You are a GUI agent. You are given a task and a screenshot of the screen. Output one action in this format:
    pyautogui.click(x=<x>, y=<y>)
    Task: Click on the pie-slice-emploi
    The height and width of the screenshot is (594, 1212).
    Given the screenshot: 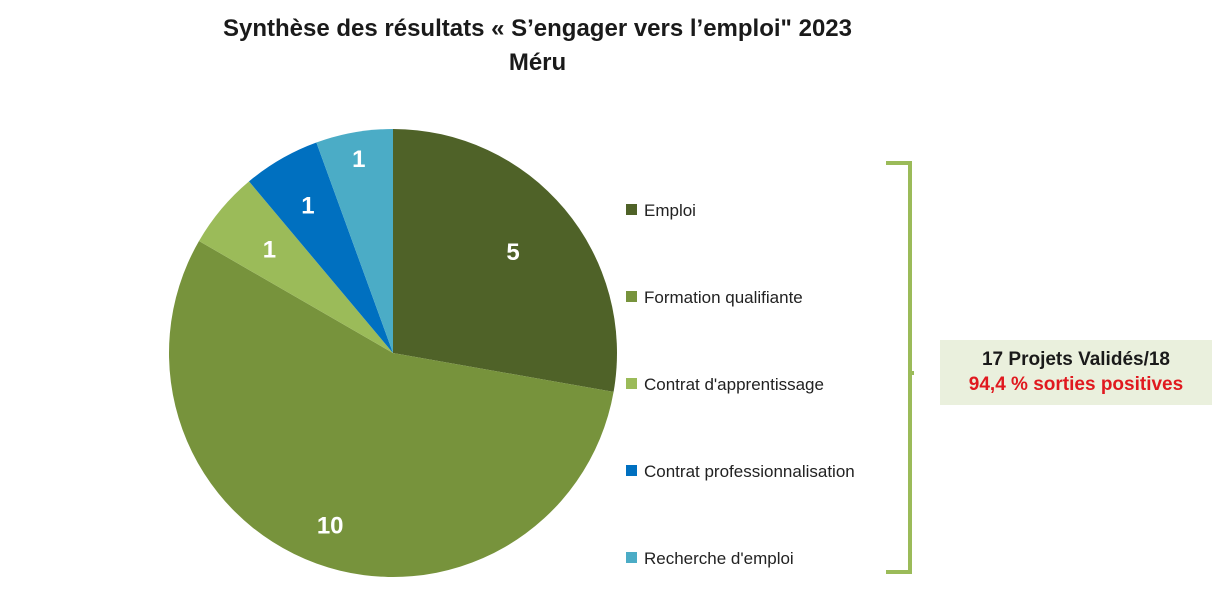 What is the action you would take?
    pyautogui.click(x=505, y=260)
    